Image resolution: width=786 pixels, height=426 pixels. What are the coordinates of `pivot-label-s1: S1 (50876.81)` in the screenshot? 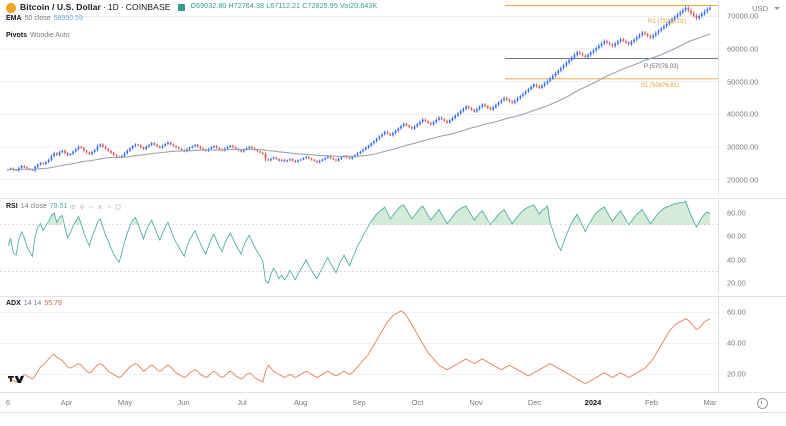 It's located at (660, 86).